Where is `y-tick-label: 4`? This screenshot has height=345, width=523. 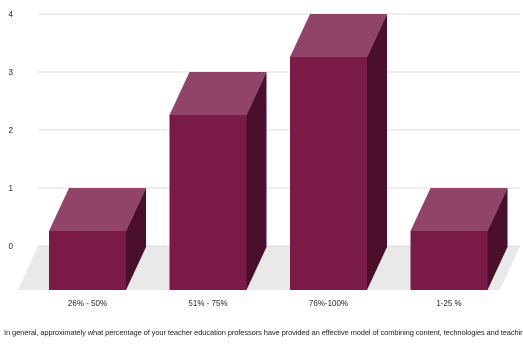 y-tick-label: 4 is located at coordinates (11, 14).